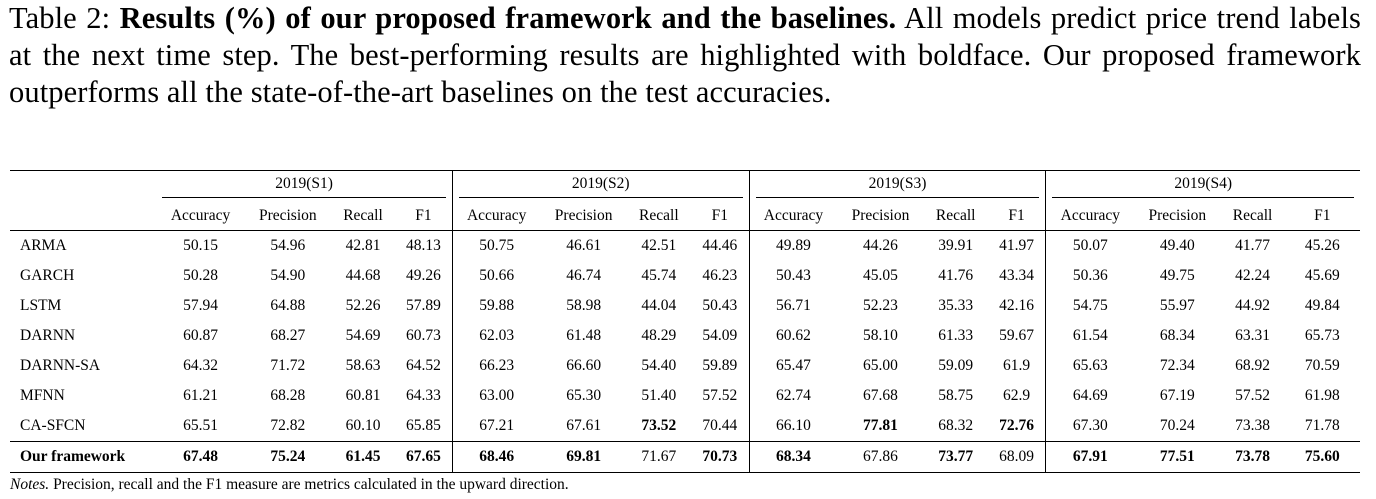  I want to click on value-cell: 64.32, so click(200, 365).